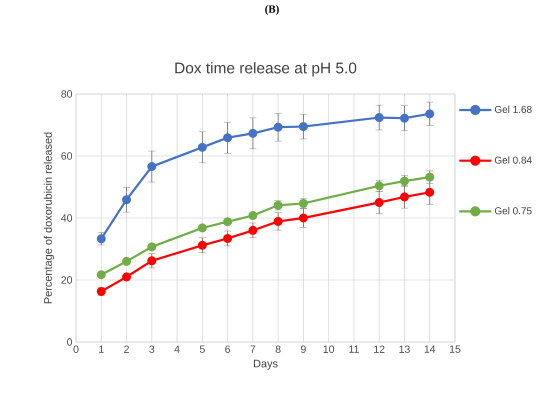 Image resolution: width=550 pixels, height=397 pixels. What do you see at coordinates (69, 342) in the screenshot?
I see `y-tick-label: 0` at bounding box center [69, 342].